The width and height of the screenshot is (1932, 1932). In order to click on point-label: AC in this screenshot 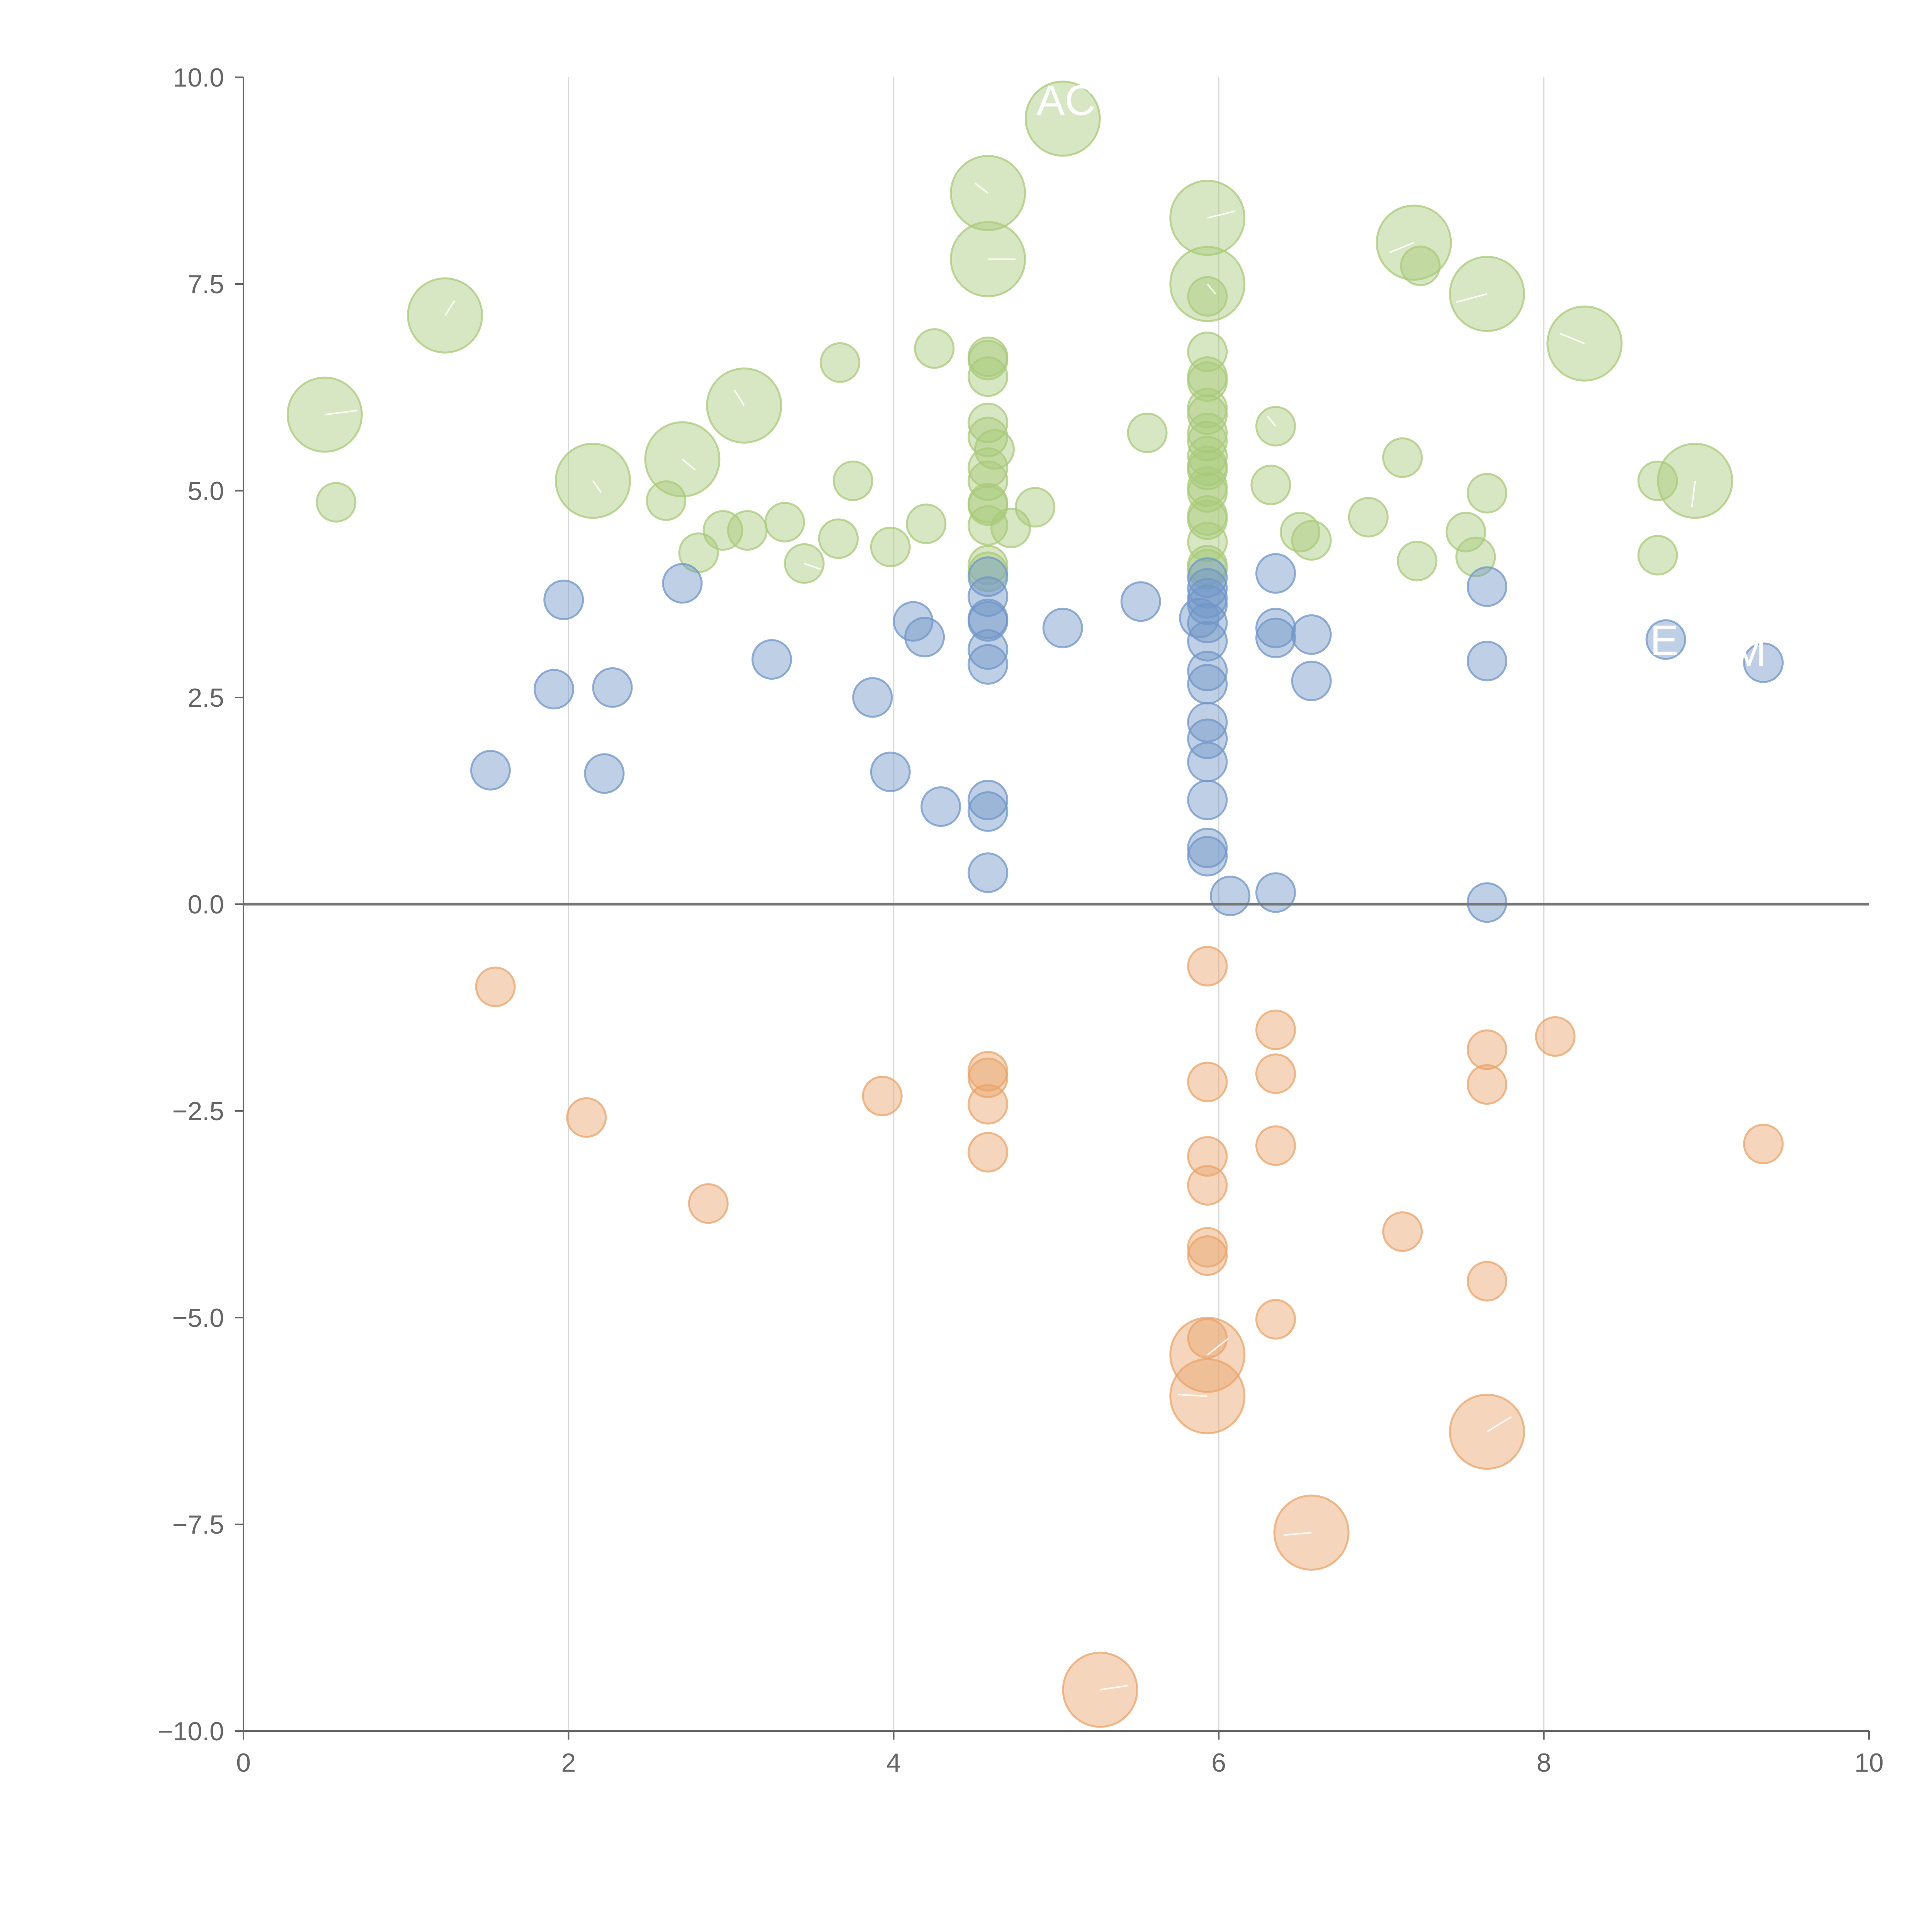, I will do `click(1065, 101)`.